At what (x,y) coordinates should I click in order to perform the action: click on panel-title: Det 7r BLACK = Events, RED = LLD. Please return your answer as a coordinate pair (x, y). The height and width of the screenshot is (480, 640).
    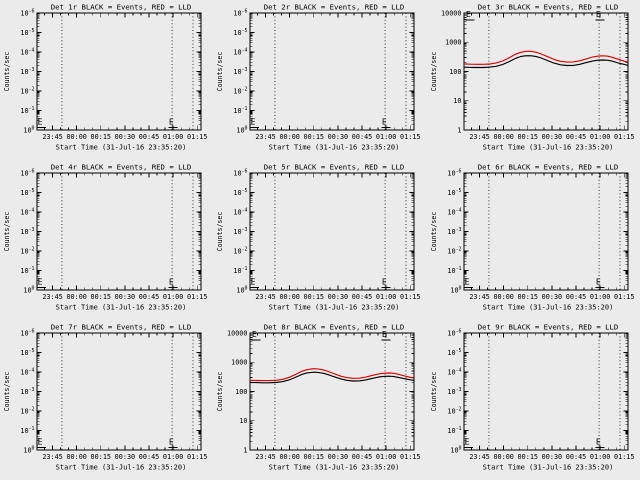
    Looking at the image, I should click on (121, 327).